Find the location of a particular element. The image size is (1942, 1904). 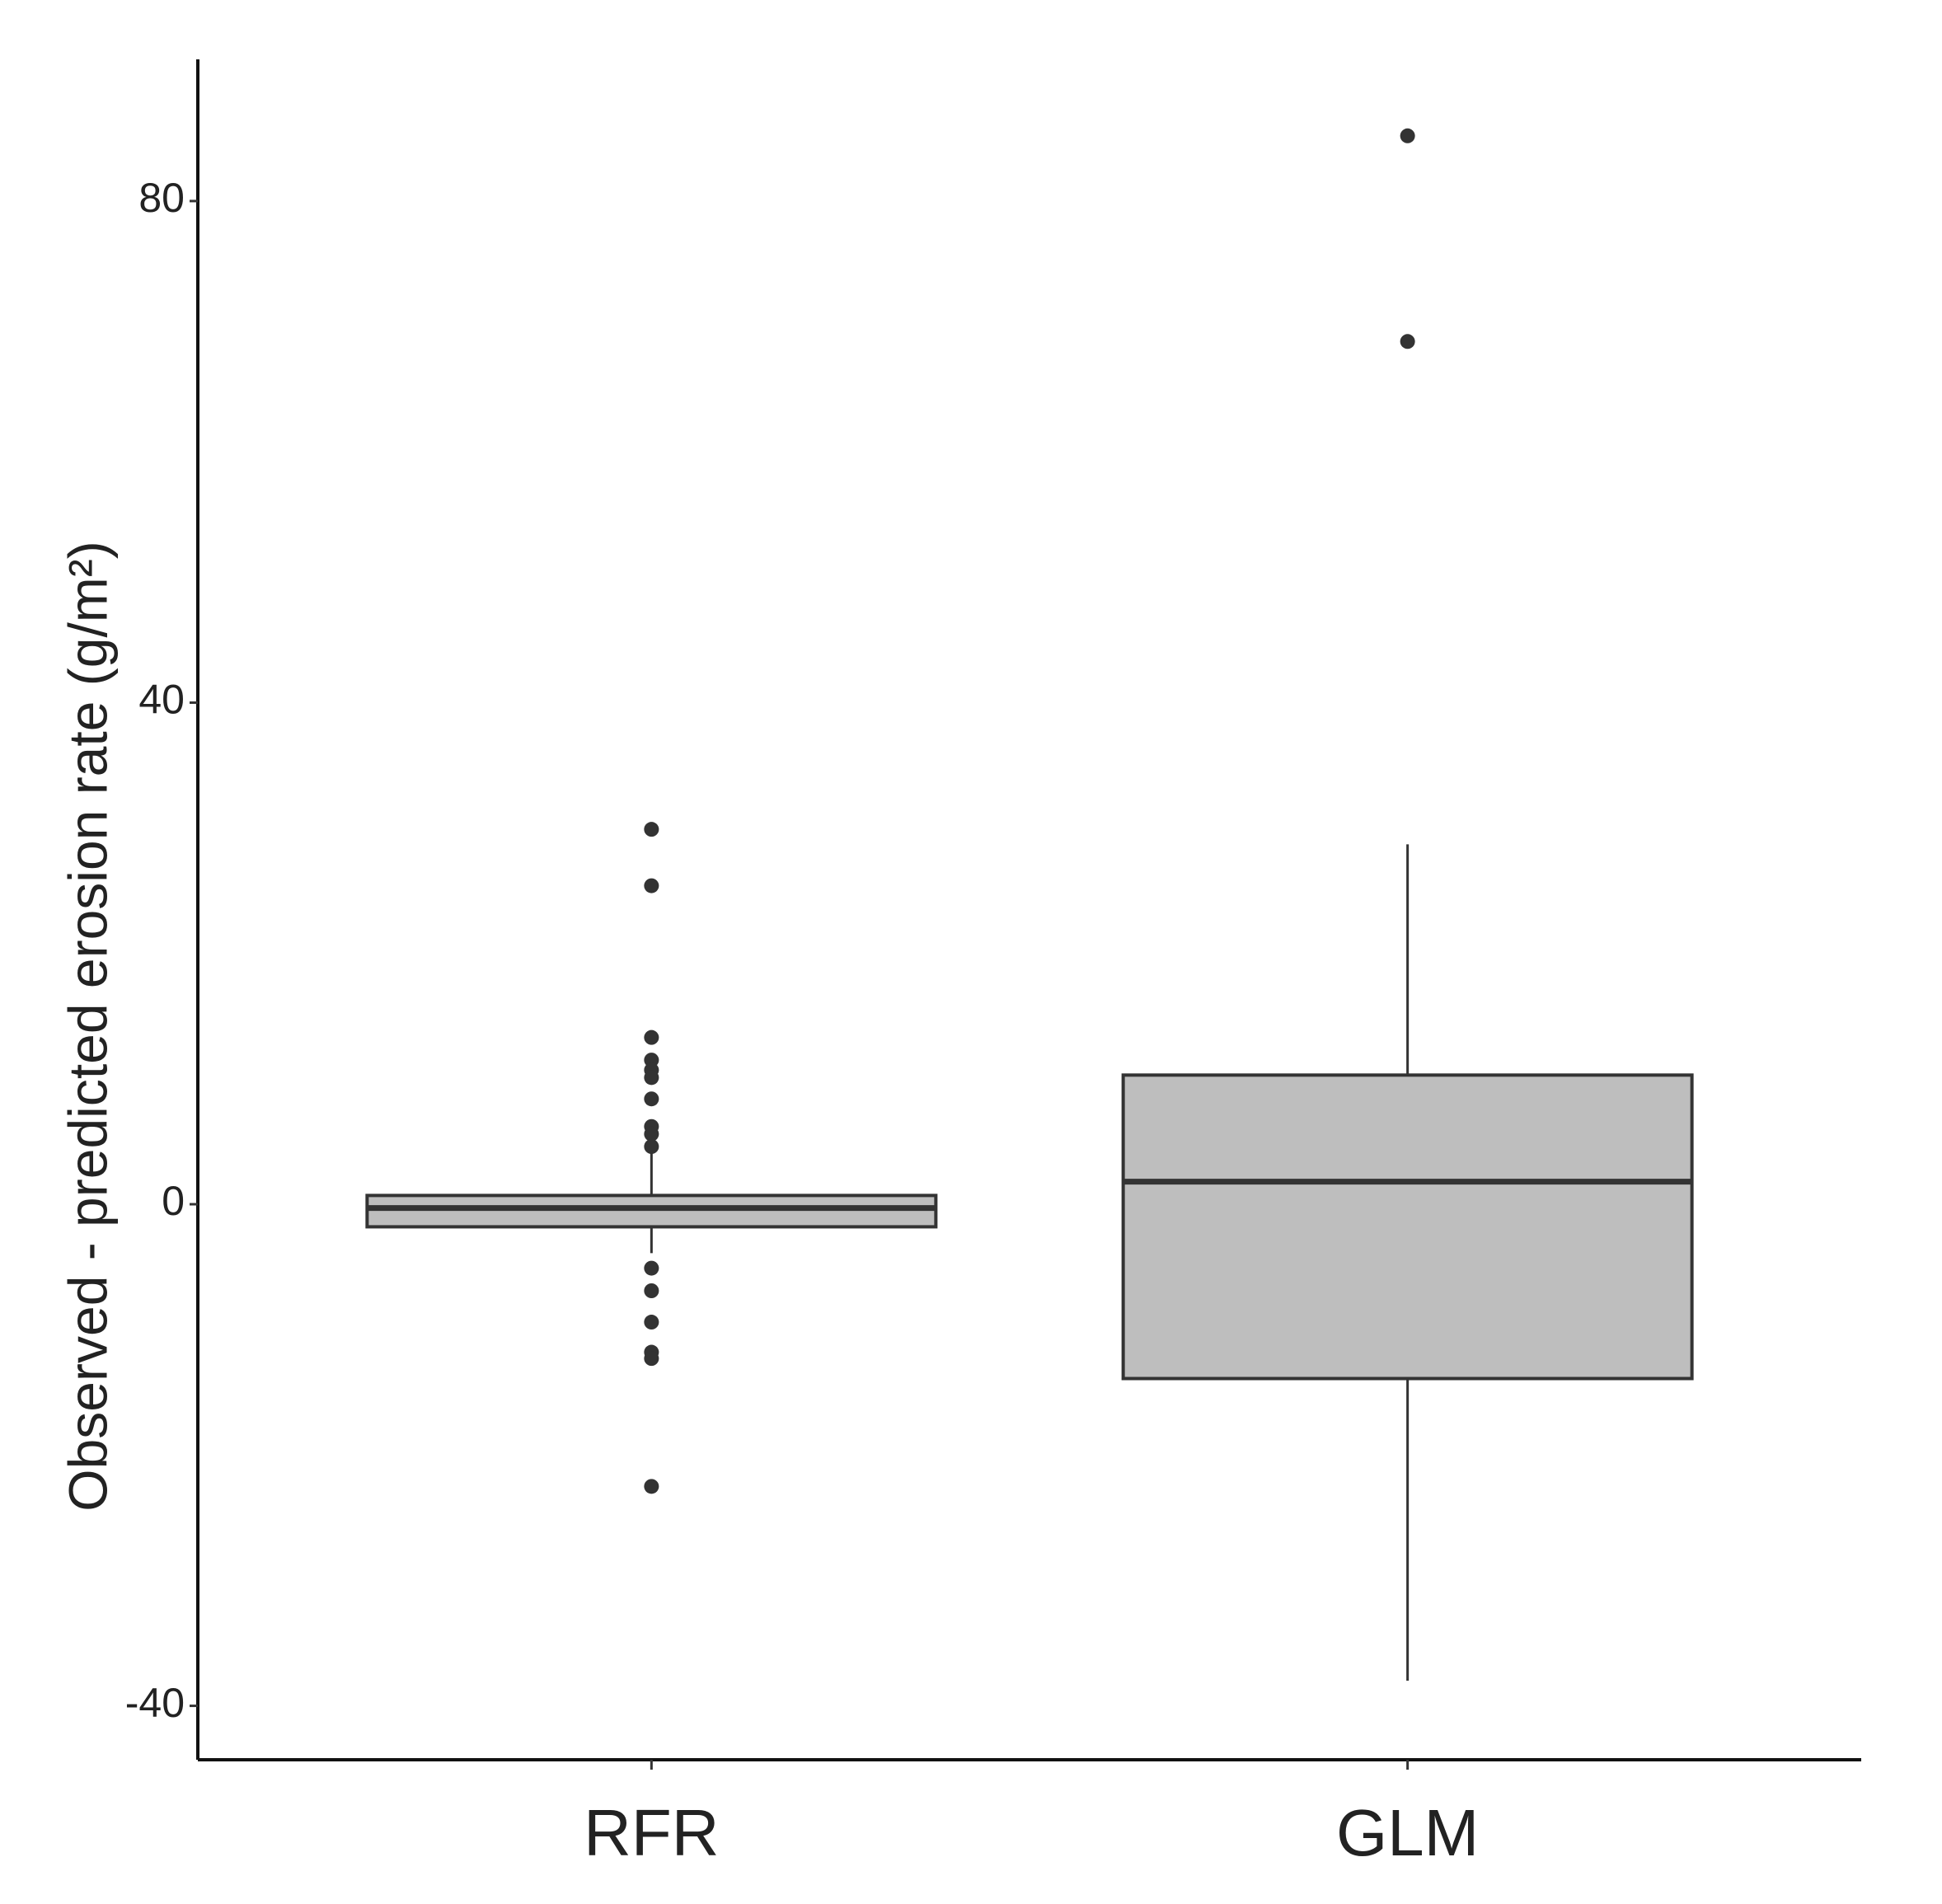

y-tick-label: 0 is located at coordinates (173, 1201).